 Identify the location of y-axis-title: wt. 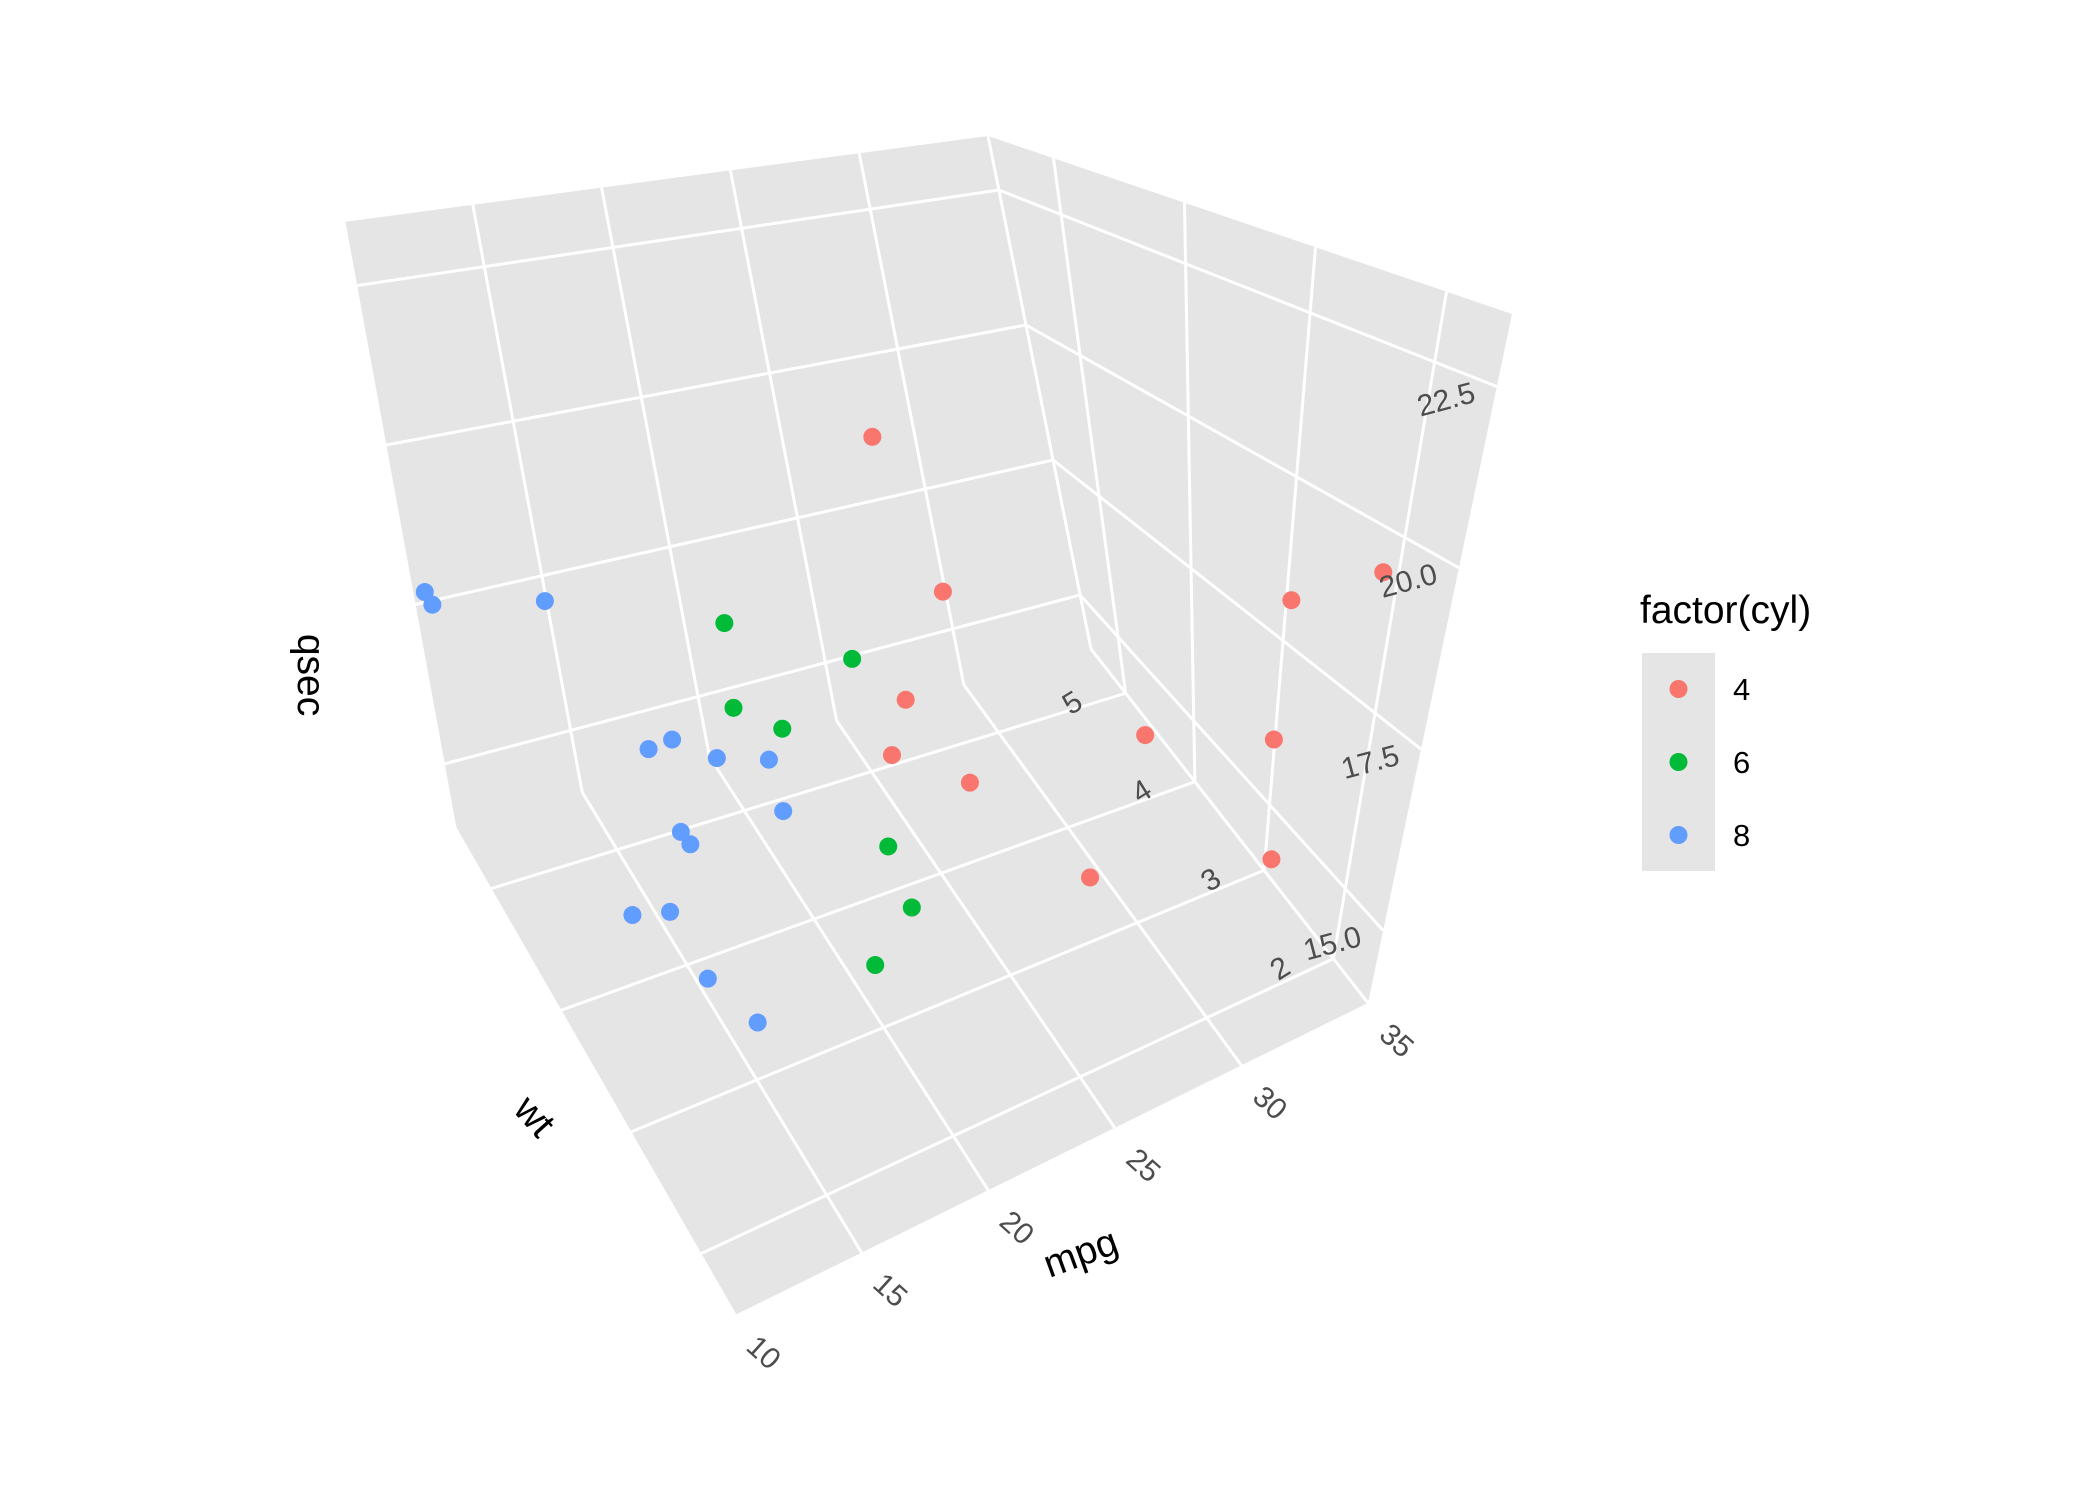
(534, 1116).